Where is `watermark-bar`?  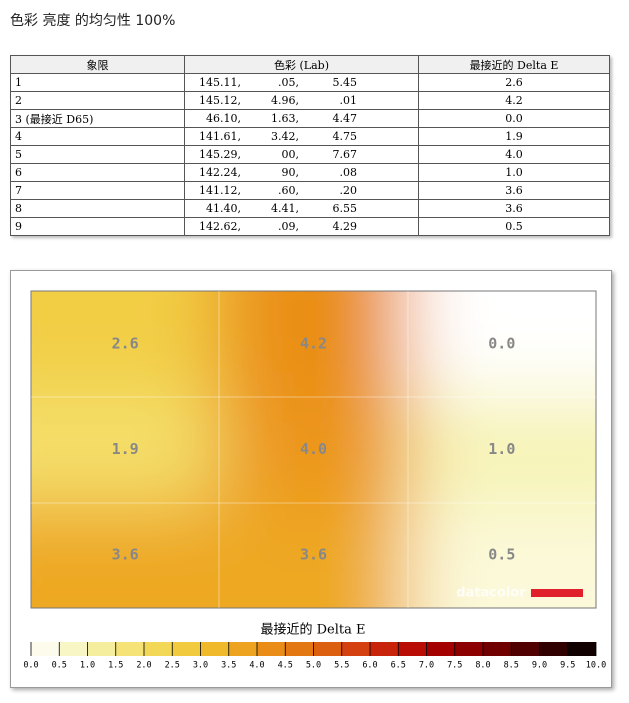
watermark-bar is located at coordinates (557, 593).